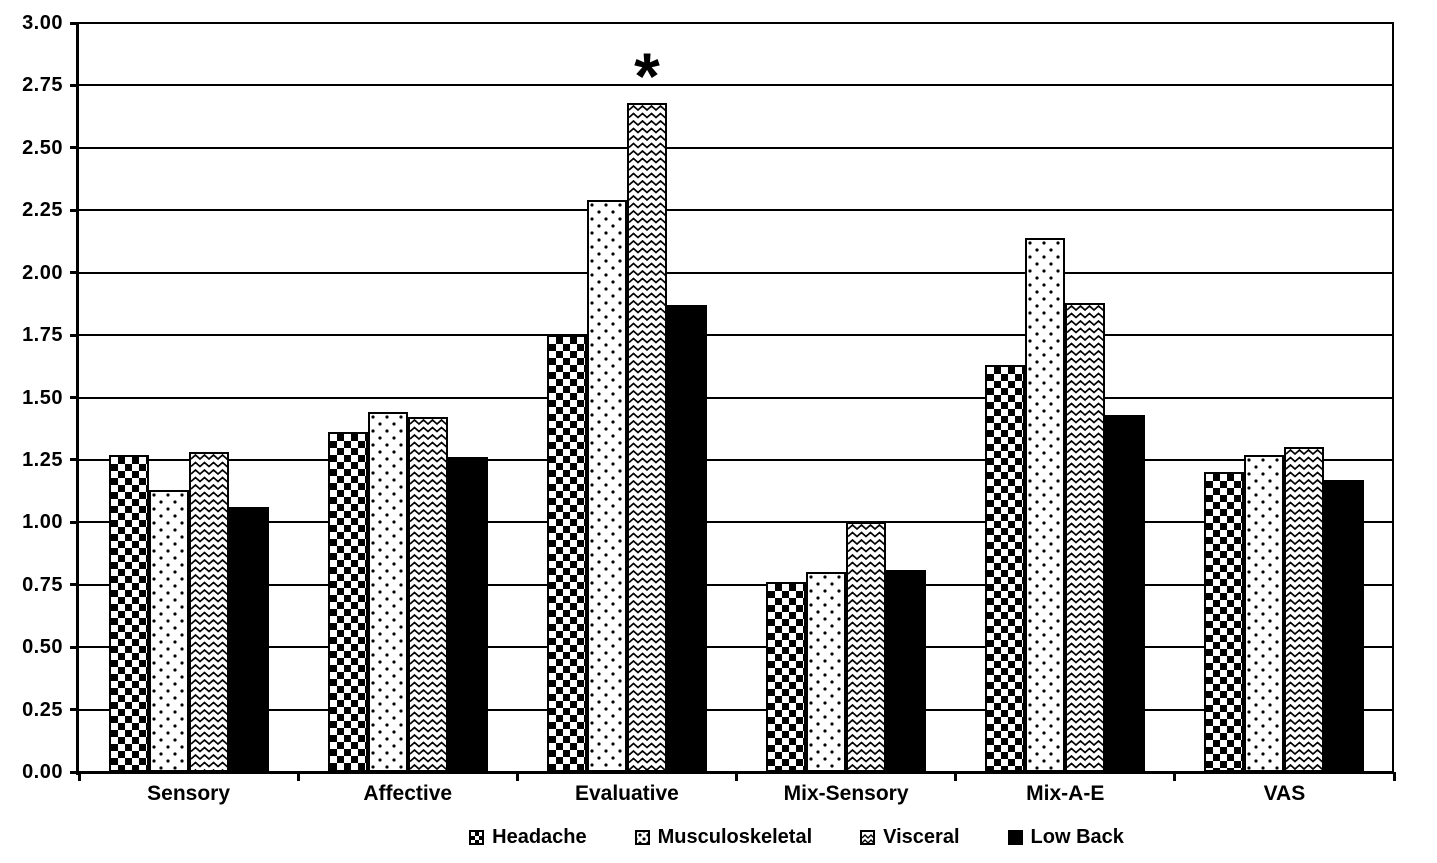 The width and height of the screenshot is (1437, 863). What do you see at coordinates (42, 335) in the screenshot?
I see `y-axis-tick-label: 1.75` at bounding box center [42, 335].